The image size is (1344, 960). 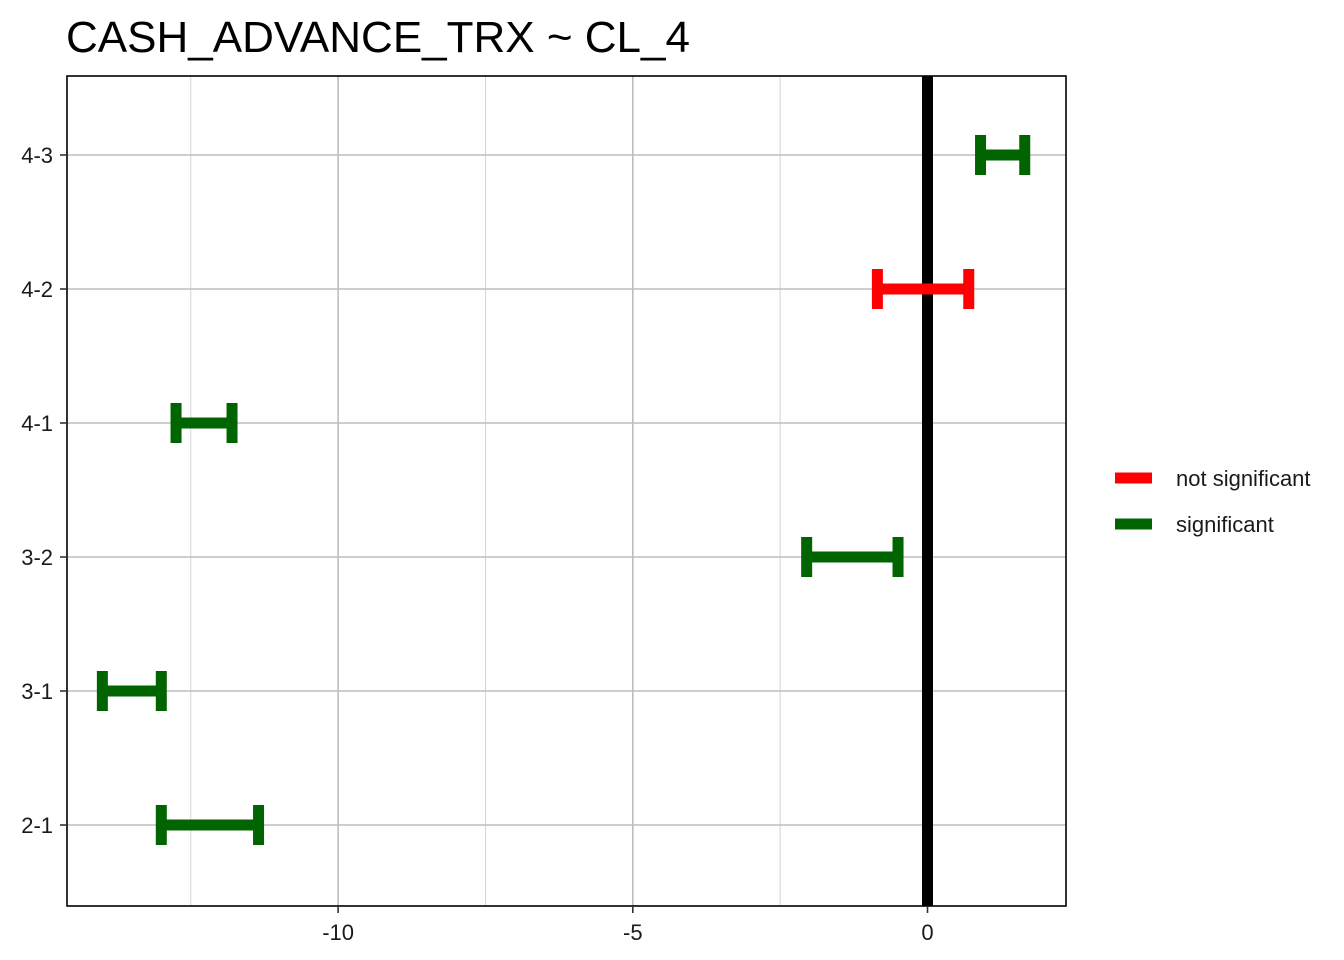 I want to click on x-axis: -10 -5 0, so click(x=628, y=925).